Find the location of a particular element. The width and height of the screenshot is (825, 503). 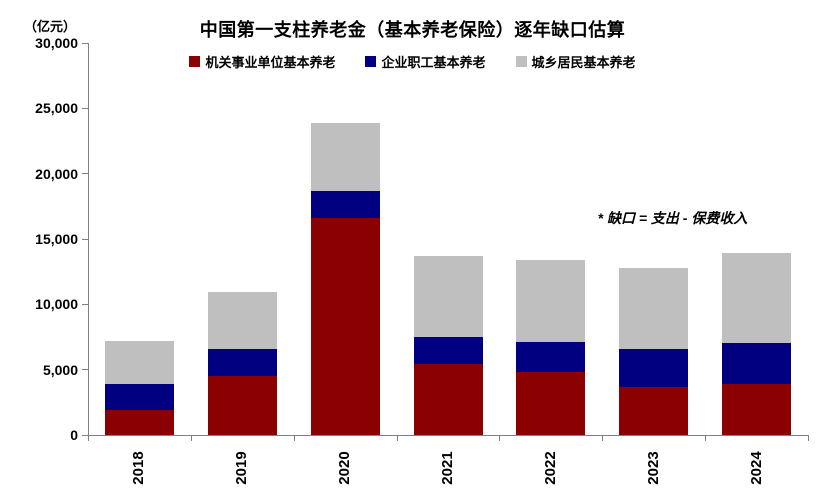

legend-label: 城乡居民基本养老 is located at coordinates (583, 62).